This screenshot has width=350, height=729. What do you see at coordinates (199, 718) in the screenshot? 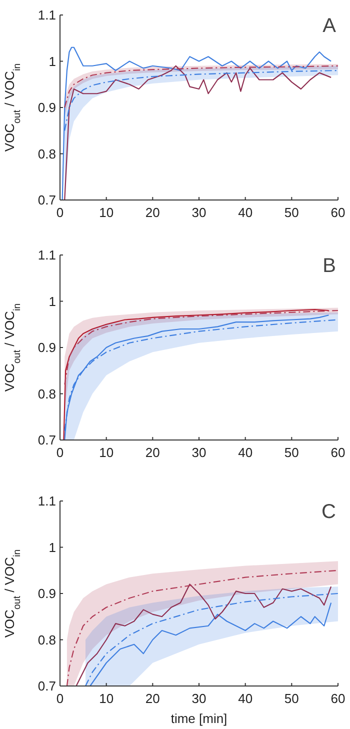
I see `x-axis-title: time [min]` at bounding box center [199, 718].